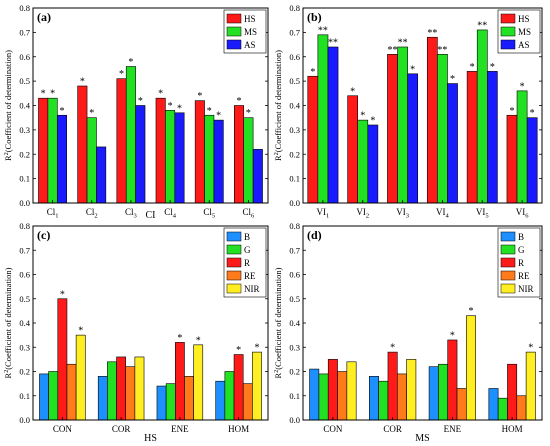 The width and height of the screenshot is (550, 446). I want to click on legend-swatch-HS, so click(234, 18).